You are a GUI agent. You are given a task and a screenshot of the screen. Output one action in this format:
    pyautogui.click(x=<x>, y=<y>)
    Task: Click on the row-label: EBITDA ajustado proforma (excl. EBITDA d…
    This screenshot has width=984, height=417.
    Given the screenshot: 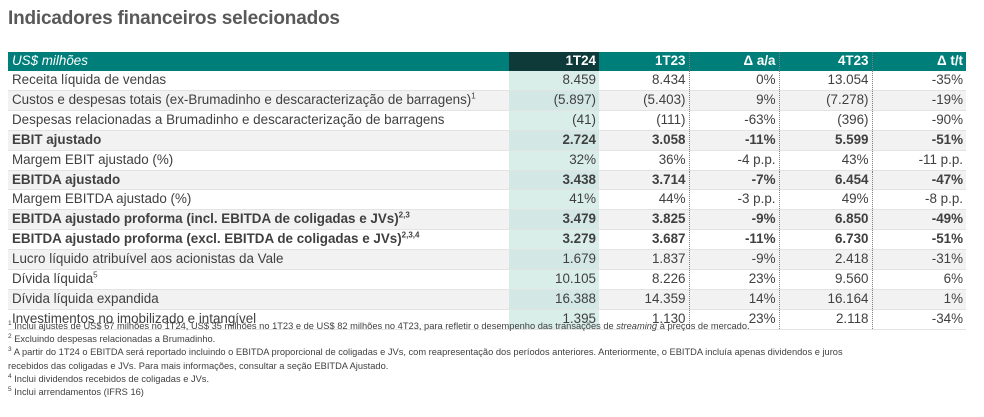 What is the action you would take?
    pyautogui.click(x=207, y=239)
    